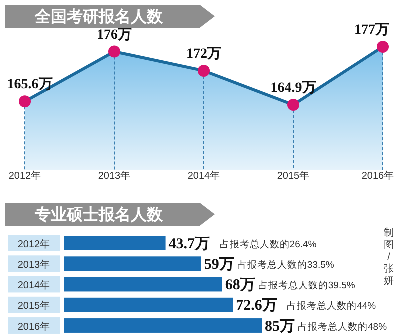  I want to click on y-tick-label: 2012年, so click(34, 244).